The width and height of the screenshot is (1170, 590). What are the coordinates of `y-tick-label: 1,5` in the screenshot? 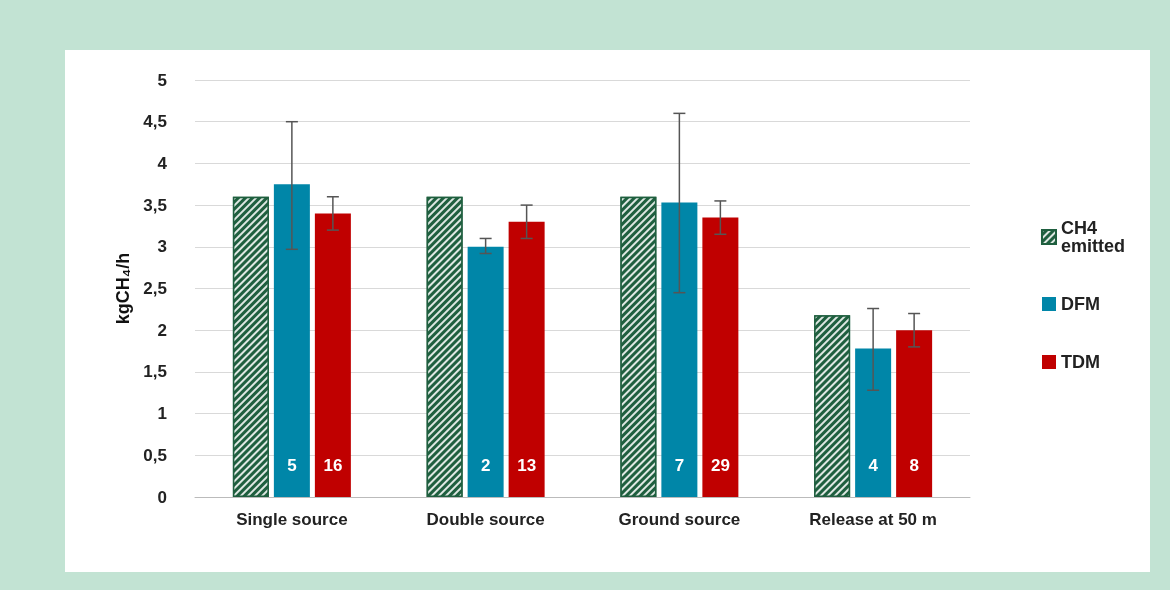 It's located at (155, 372).